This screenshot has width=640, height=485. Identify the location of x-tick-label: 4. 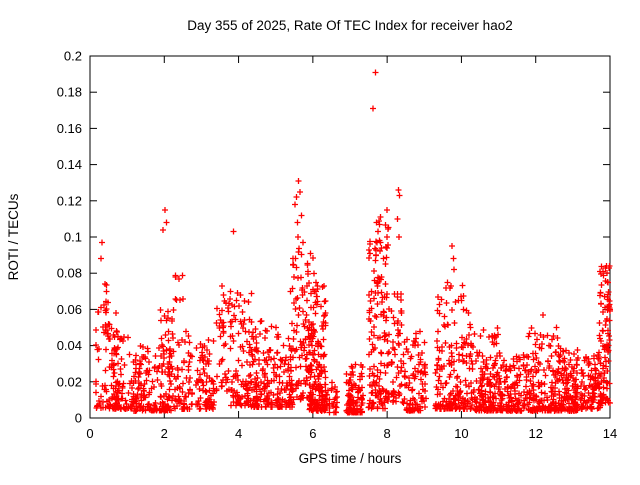
(238, 433).